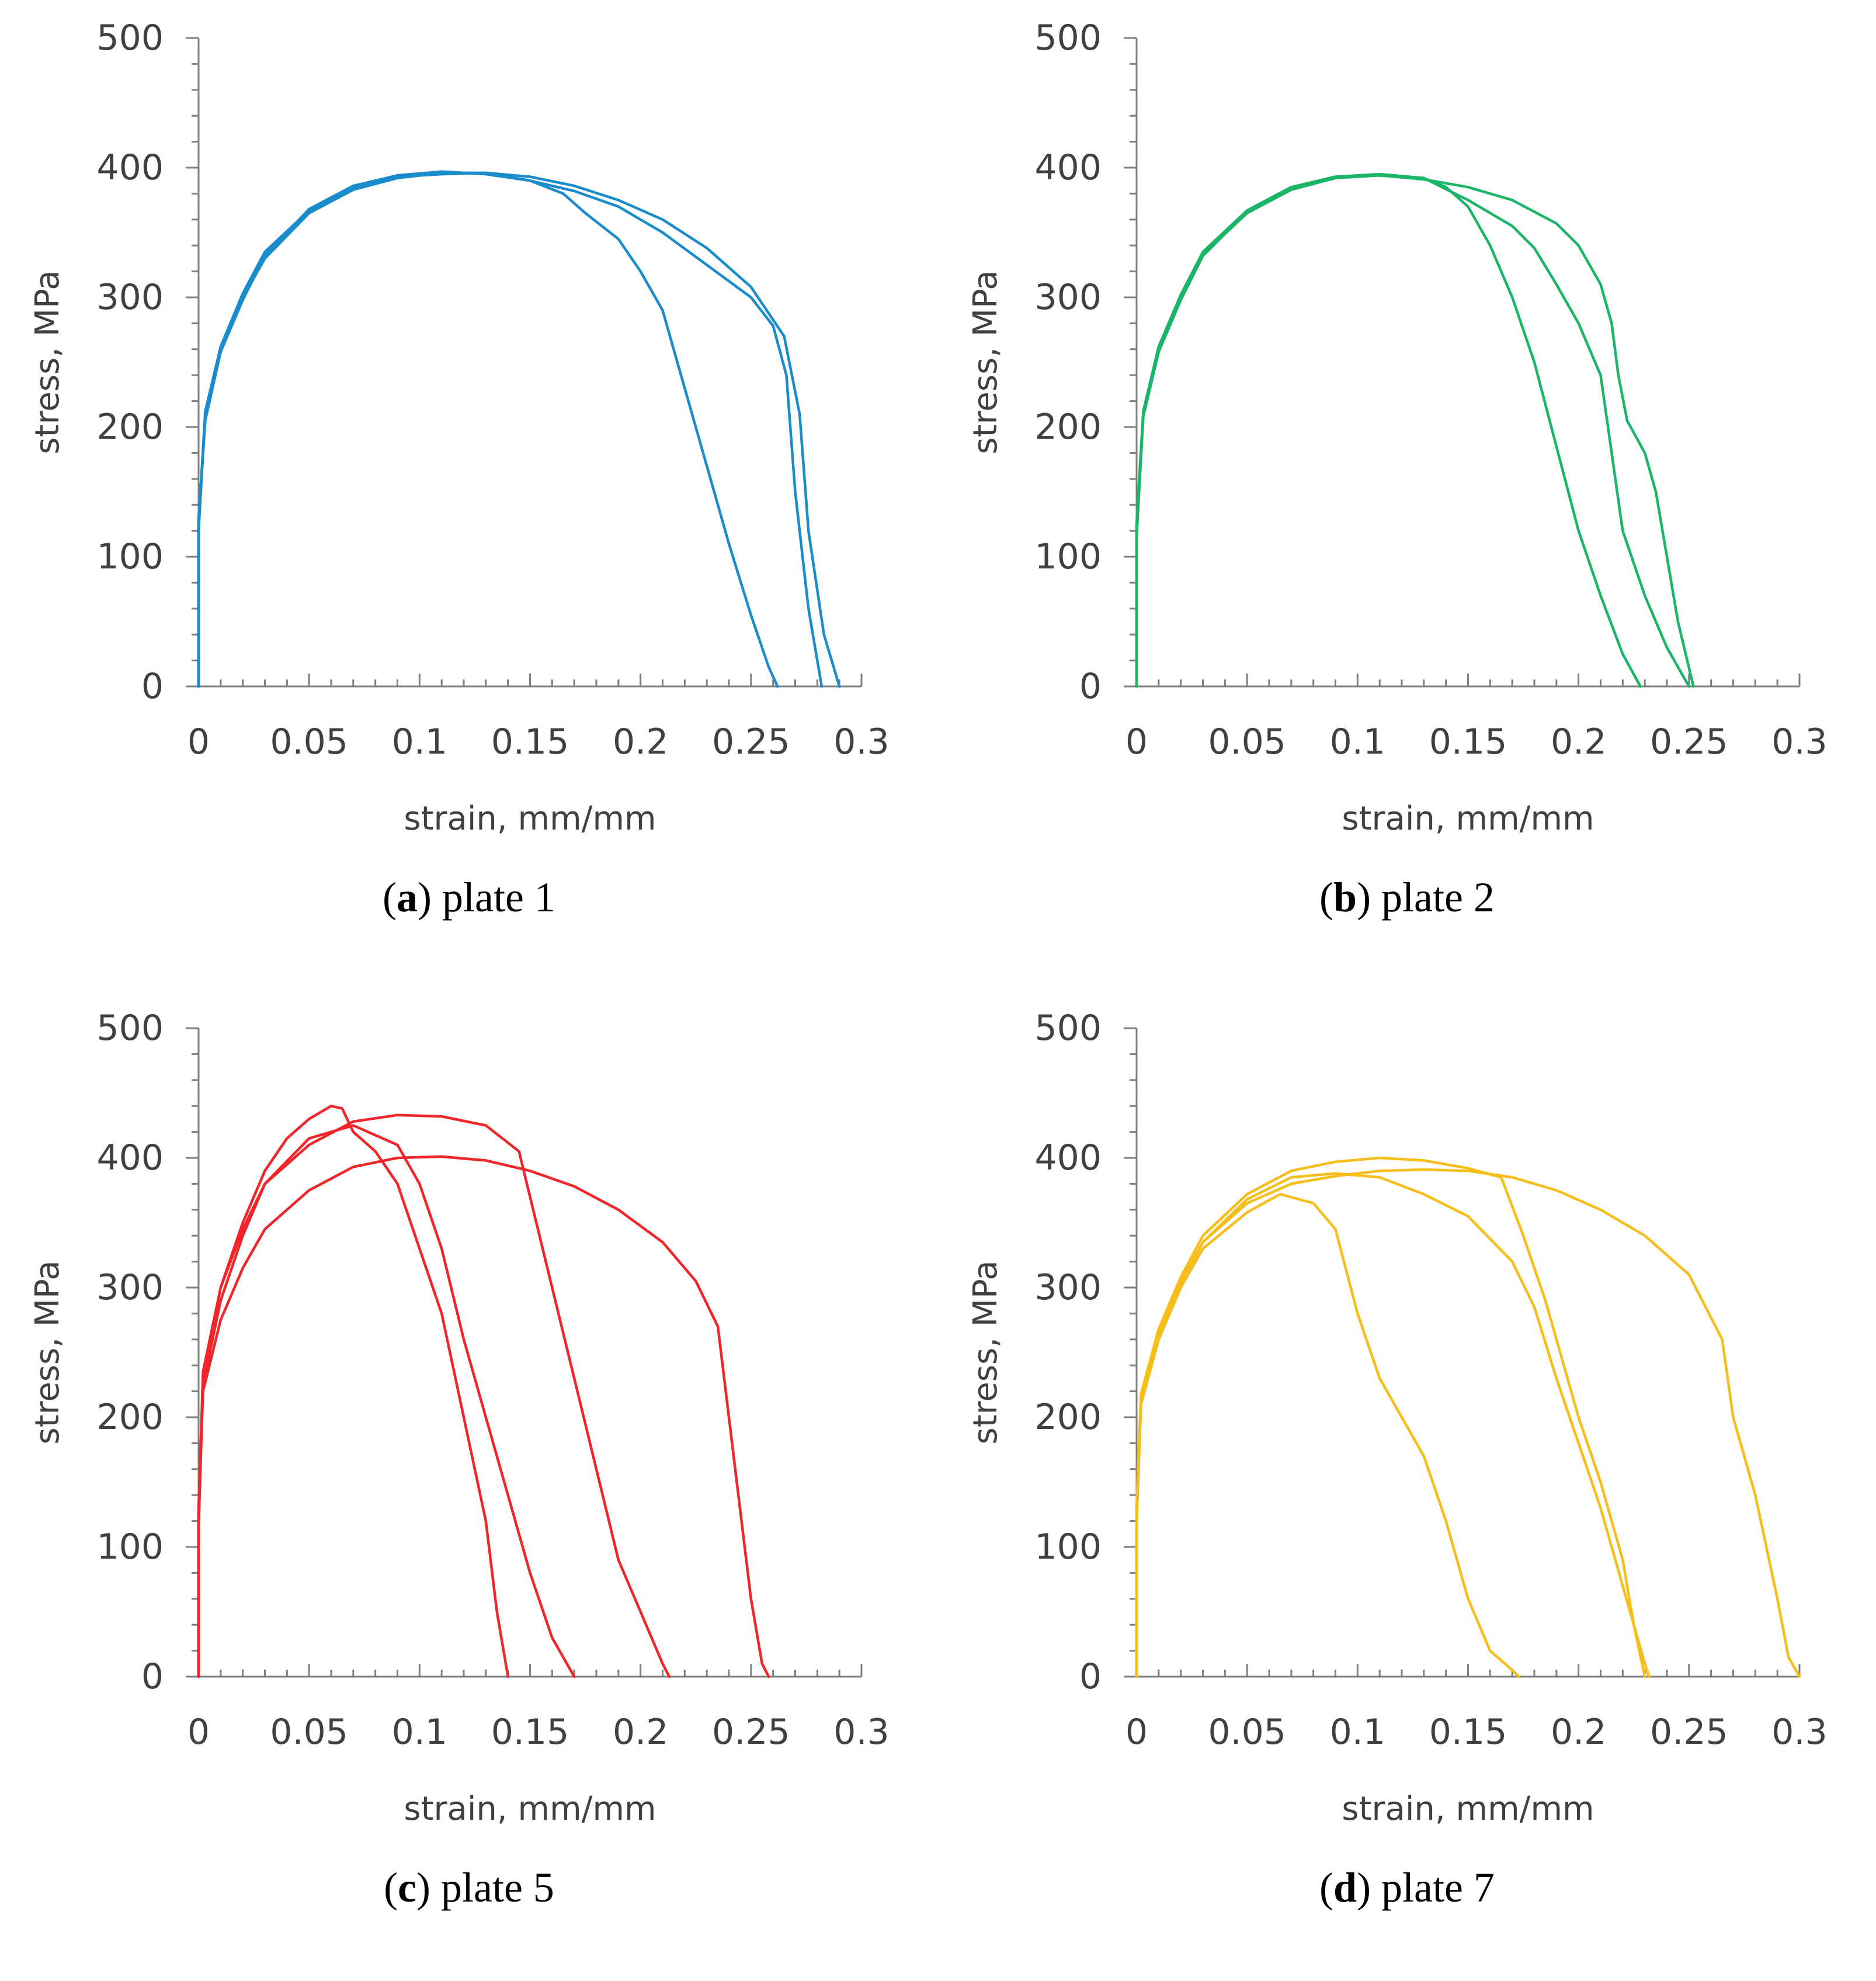  What do you see at coordinates (1438, 1887) in the screenshot?
I see `caption-text: plate 7` at bounding box center [1438, 1887].